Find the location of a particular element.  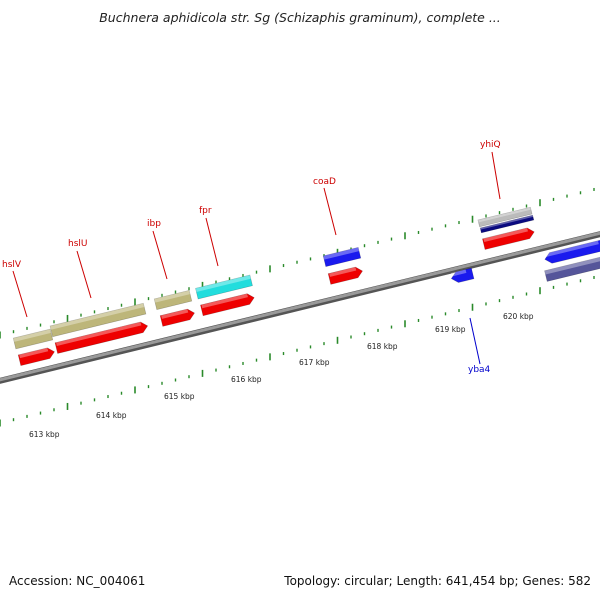

cds-fpr is located at coordinates (227, 304).